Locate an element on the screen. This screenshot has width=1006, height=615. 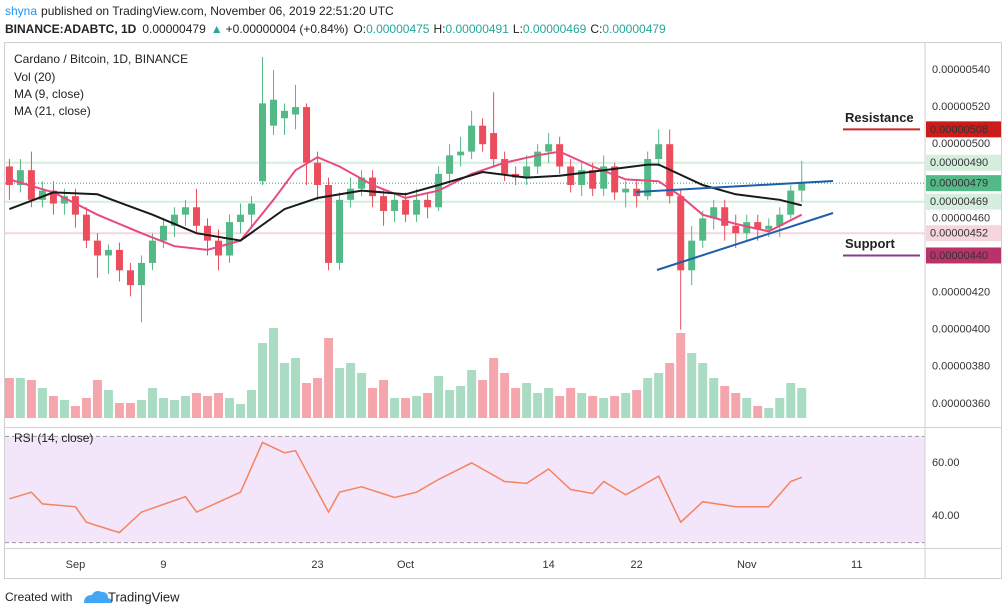
rsi-legend: RSI (14, close) is located at coordinates (53, 438).